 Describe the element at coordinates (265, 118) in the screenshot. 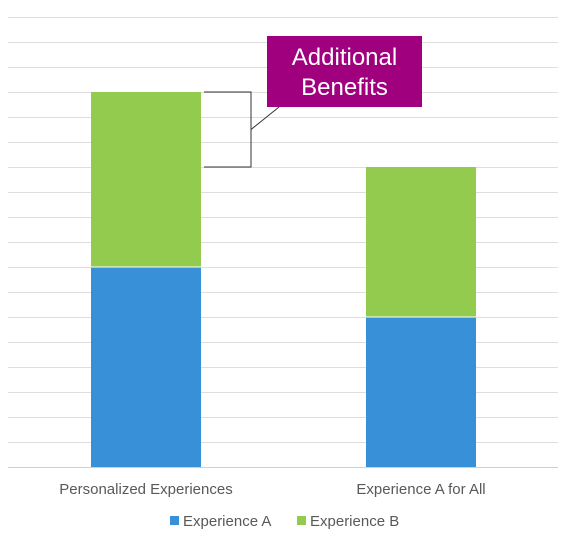

I see `callout-connector` at that location.